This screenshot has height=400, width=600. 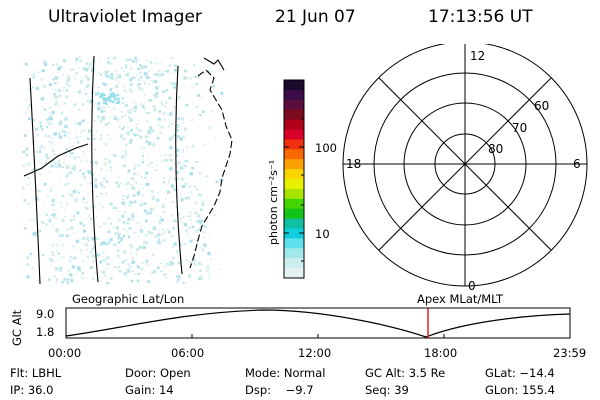 I want to click on image-date: 21 Jun 07, so click(x=315, y=17).